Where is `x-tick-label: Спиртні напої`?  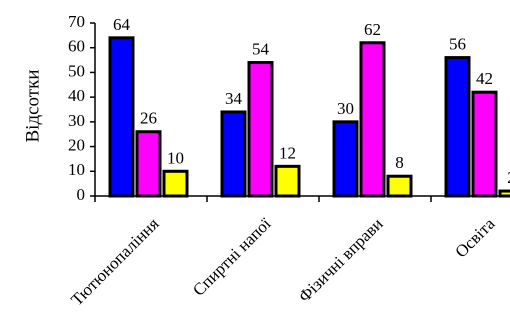 x-tick-label: Спиртні напої is located at coordinates (232, 257).